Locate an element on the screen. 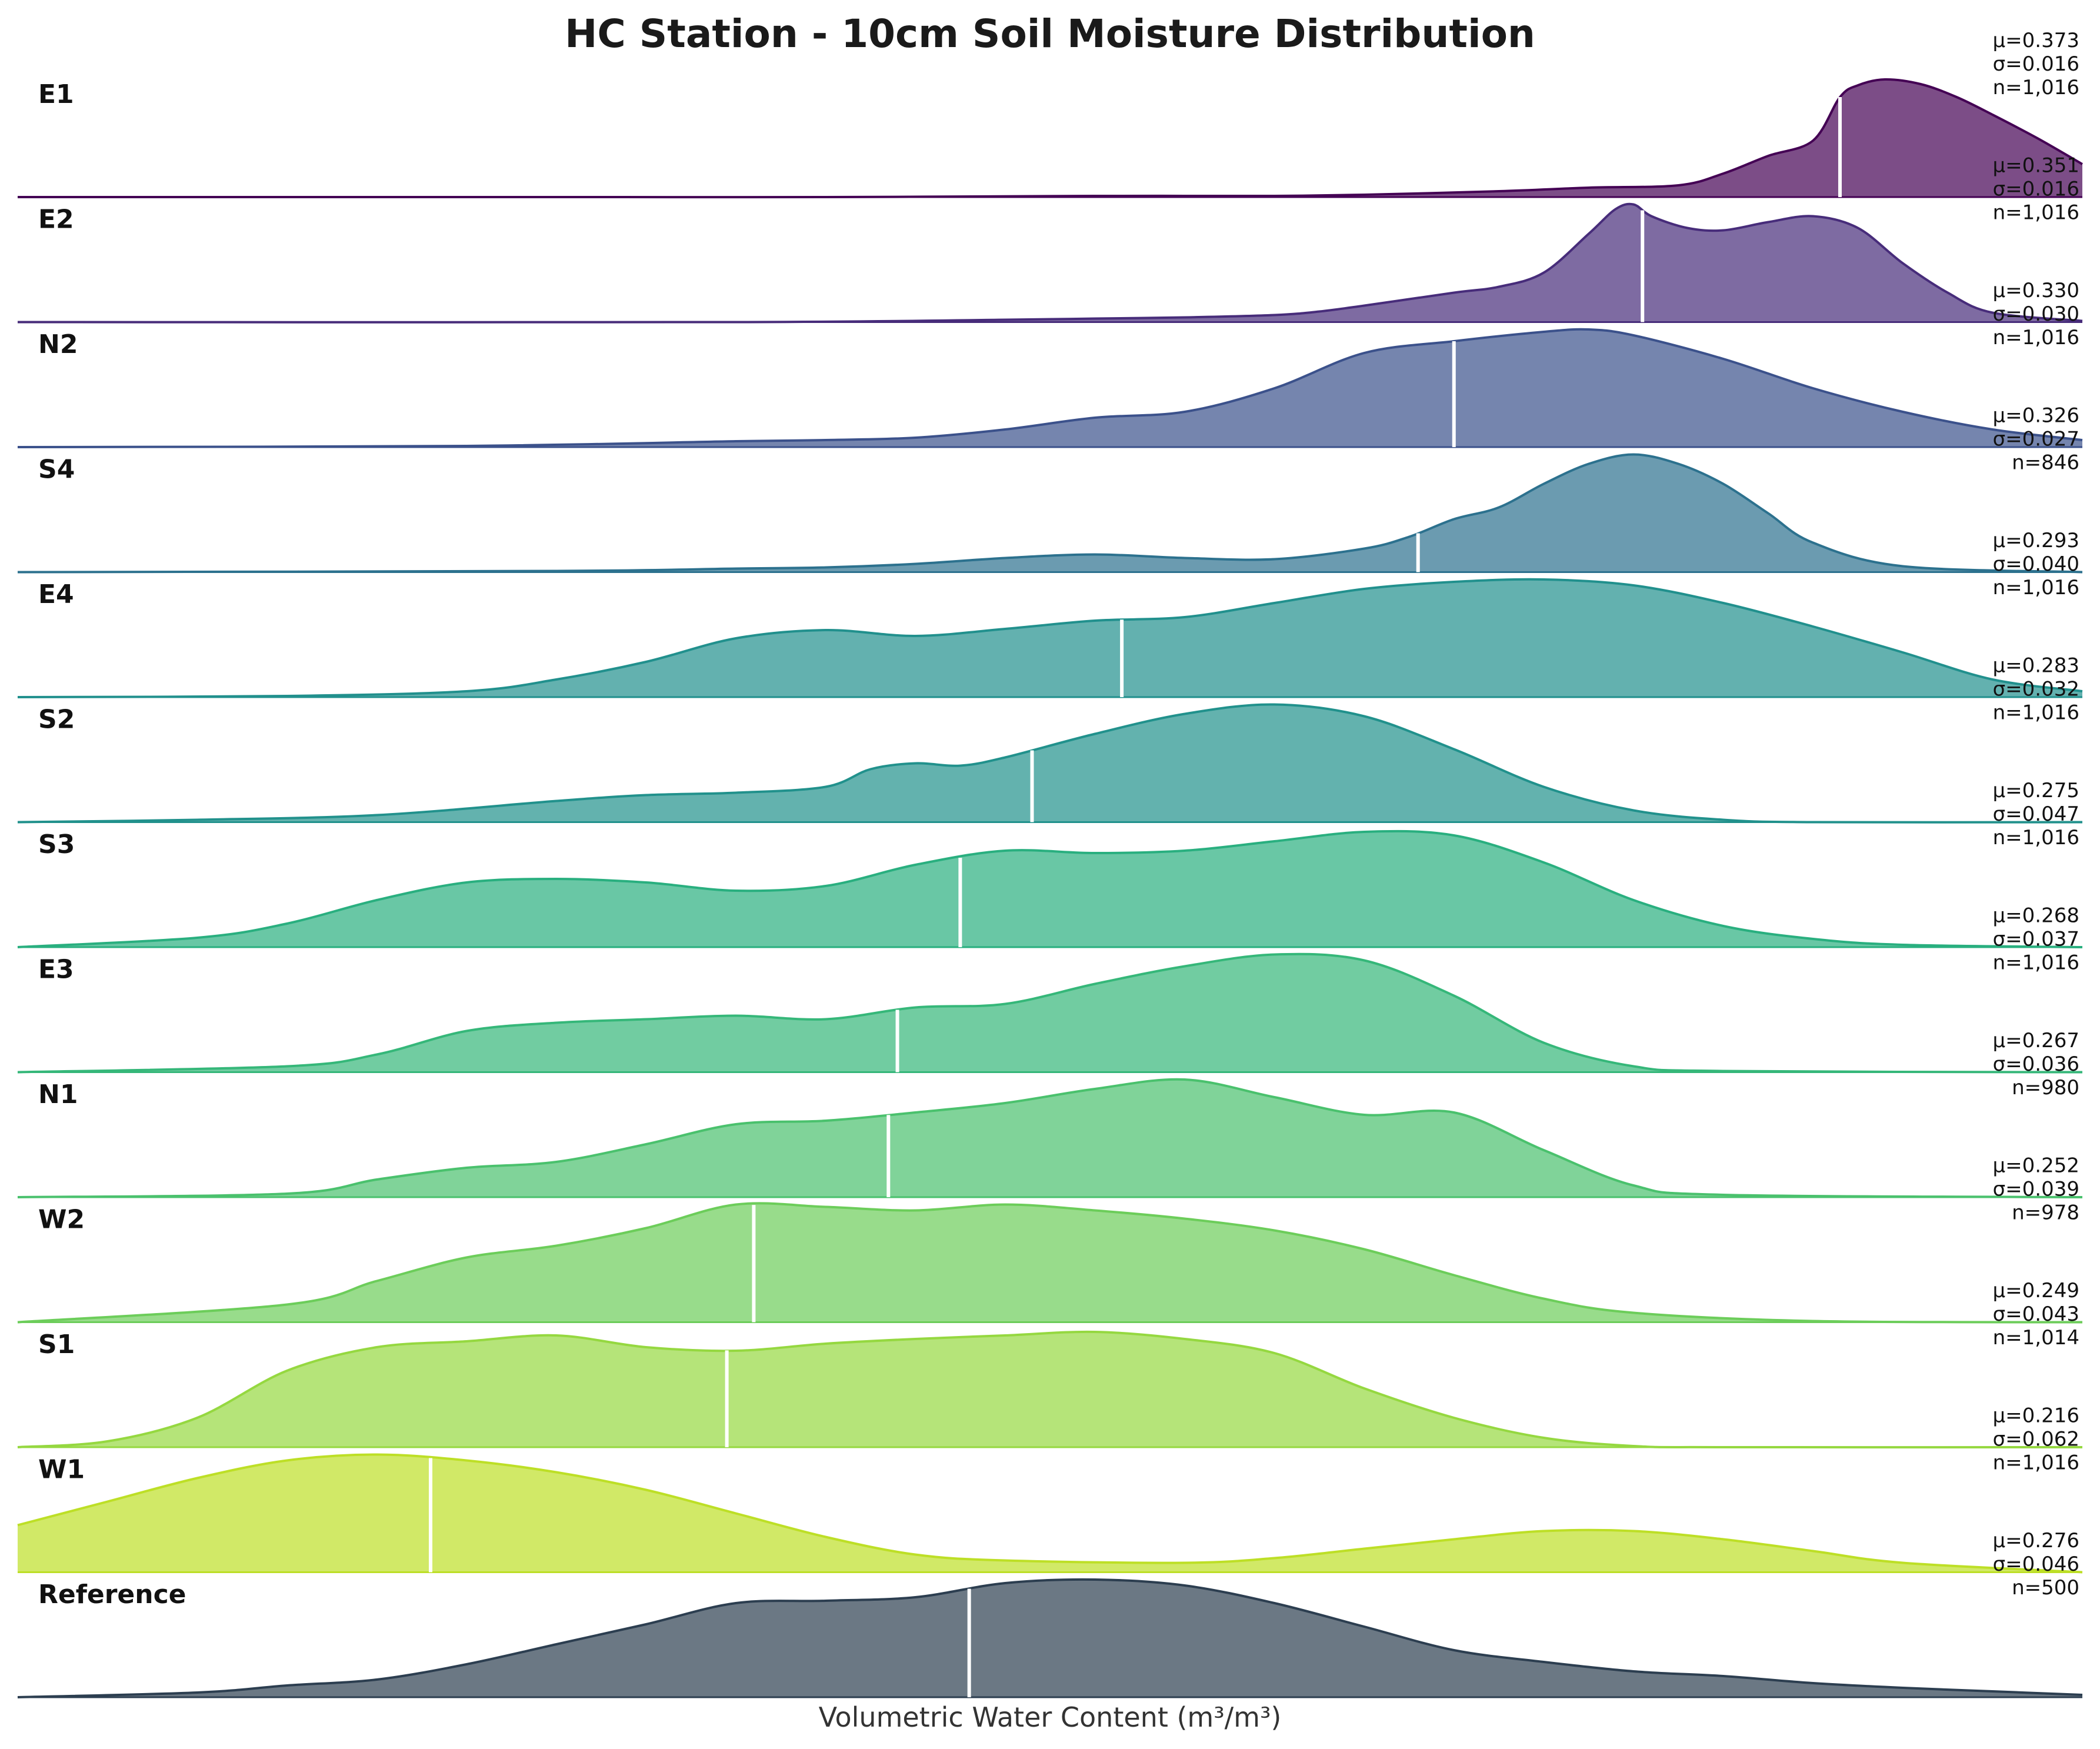  mean-stat: μ=0.249 is located at coordinates (2036, 1290).